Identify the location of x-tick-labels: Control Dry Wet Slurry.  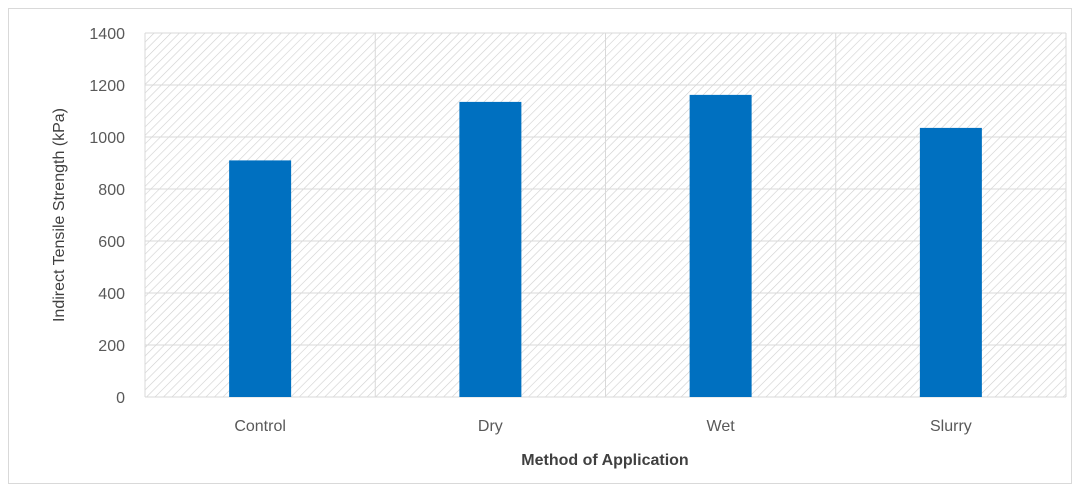
(602, 426).